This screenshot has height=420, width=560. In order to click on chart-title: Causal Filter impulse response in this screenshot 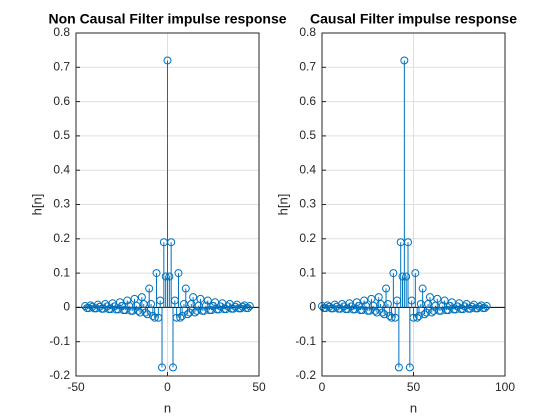, I will do `click(413, 19)`.